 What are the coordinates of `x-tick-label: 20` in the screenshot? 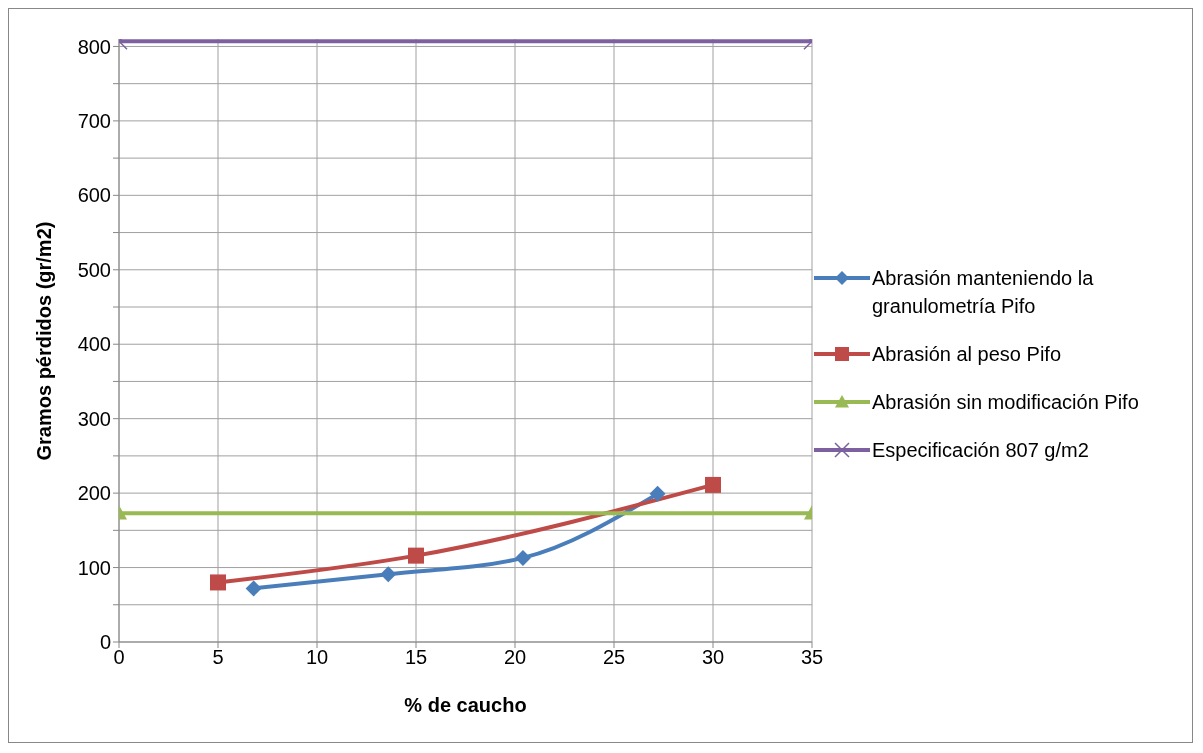 It's located at (515, 657).